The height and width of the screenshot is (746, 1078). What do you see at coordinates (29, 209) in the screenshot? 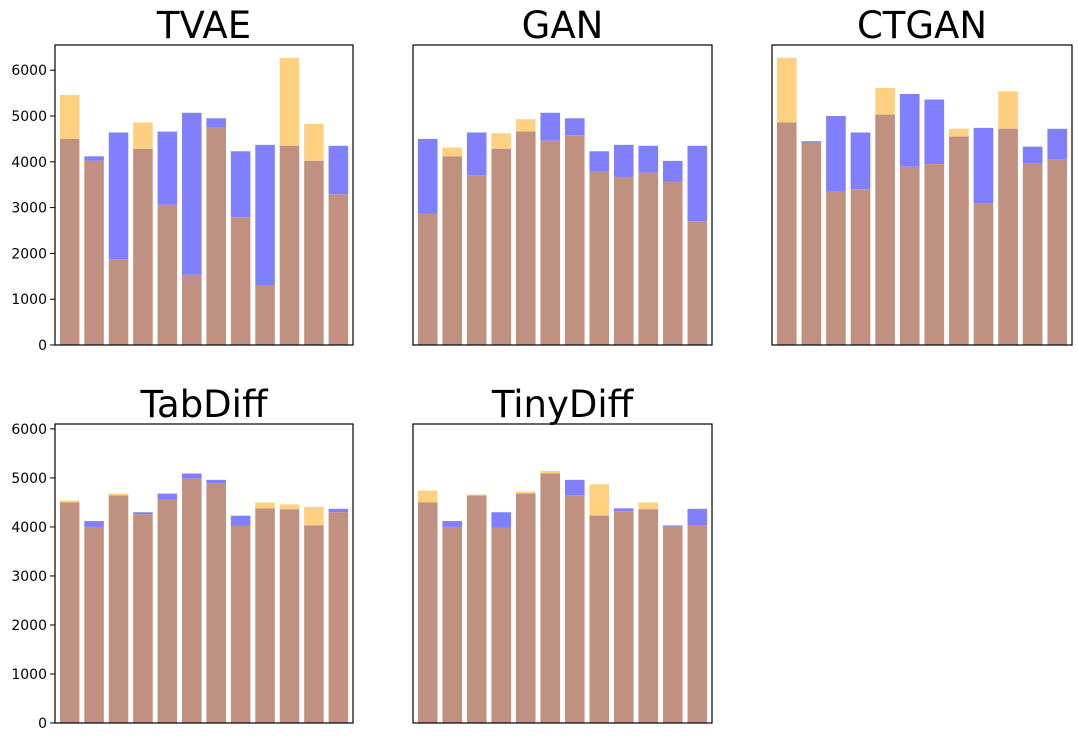
I see `y-tick-label: 3000` at bounding box center [29, 209].